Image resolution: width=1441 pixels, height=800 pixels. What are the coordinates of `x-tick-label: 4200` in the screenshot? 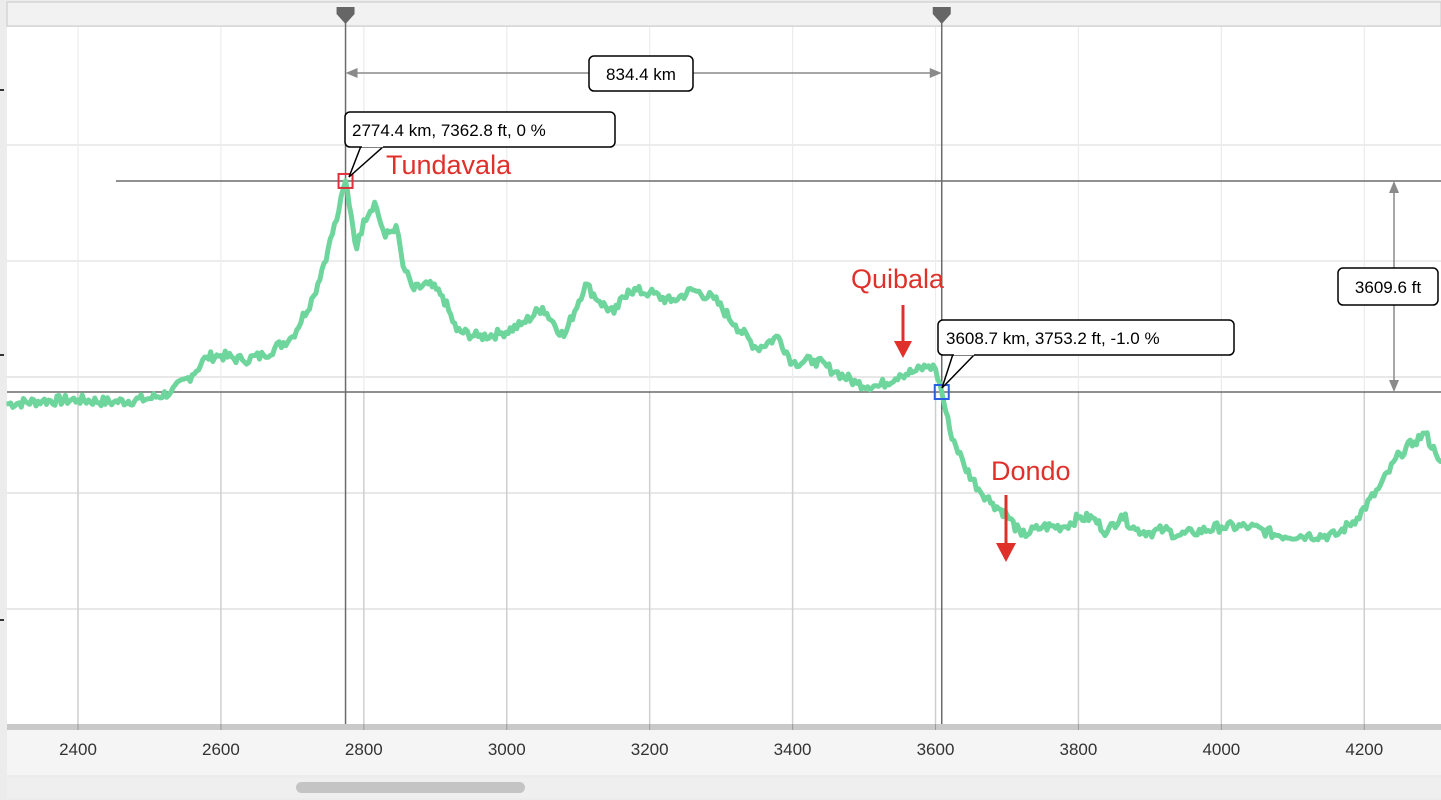 It's located at (1364, 749).